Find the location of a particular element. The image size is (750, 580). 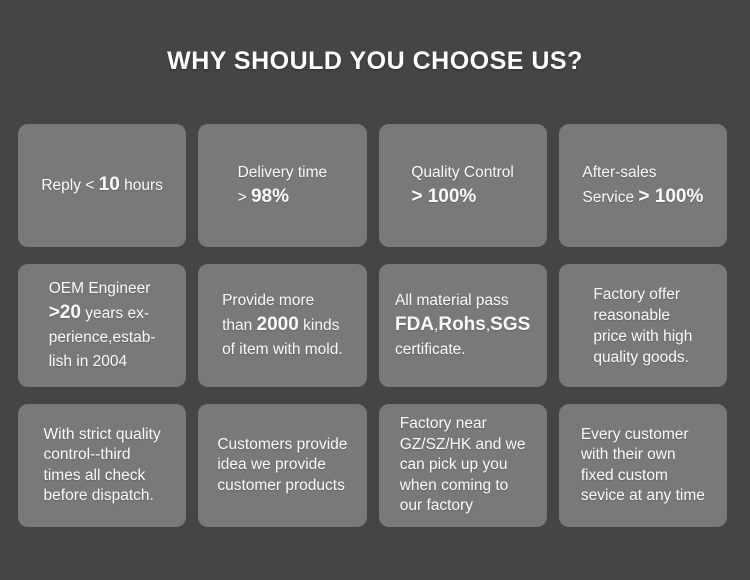

benefit-card-line: lish in 2004 is located at coordinates (88, 361).